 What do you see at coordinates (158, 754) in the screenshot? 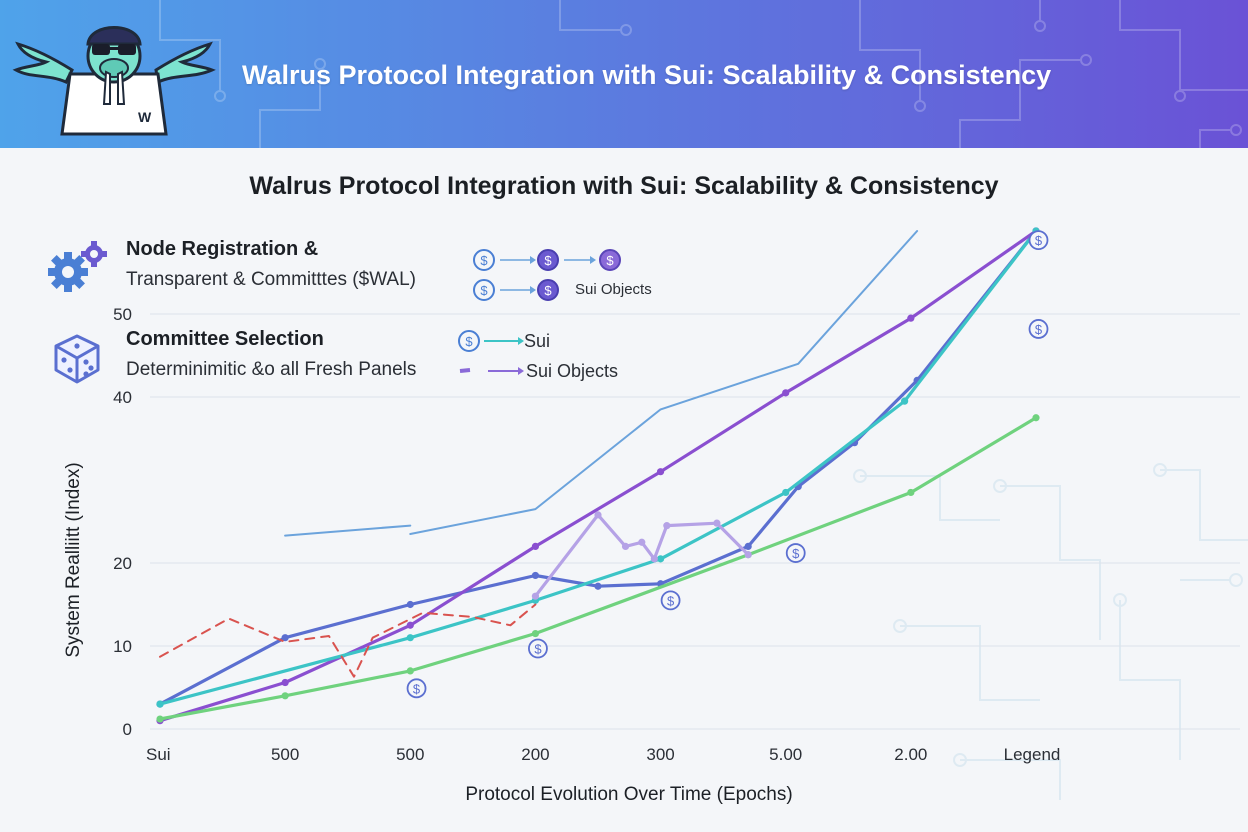
I see `x-tick-label: Sui` at bounding box center [158, 754].